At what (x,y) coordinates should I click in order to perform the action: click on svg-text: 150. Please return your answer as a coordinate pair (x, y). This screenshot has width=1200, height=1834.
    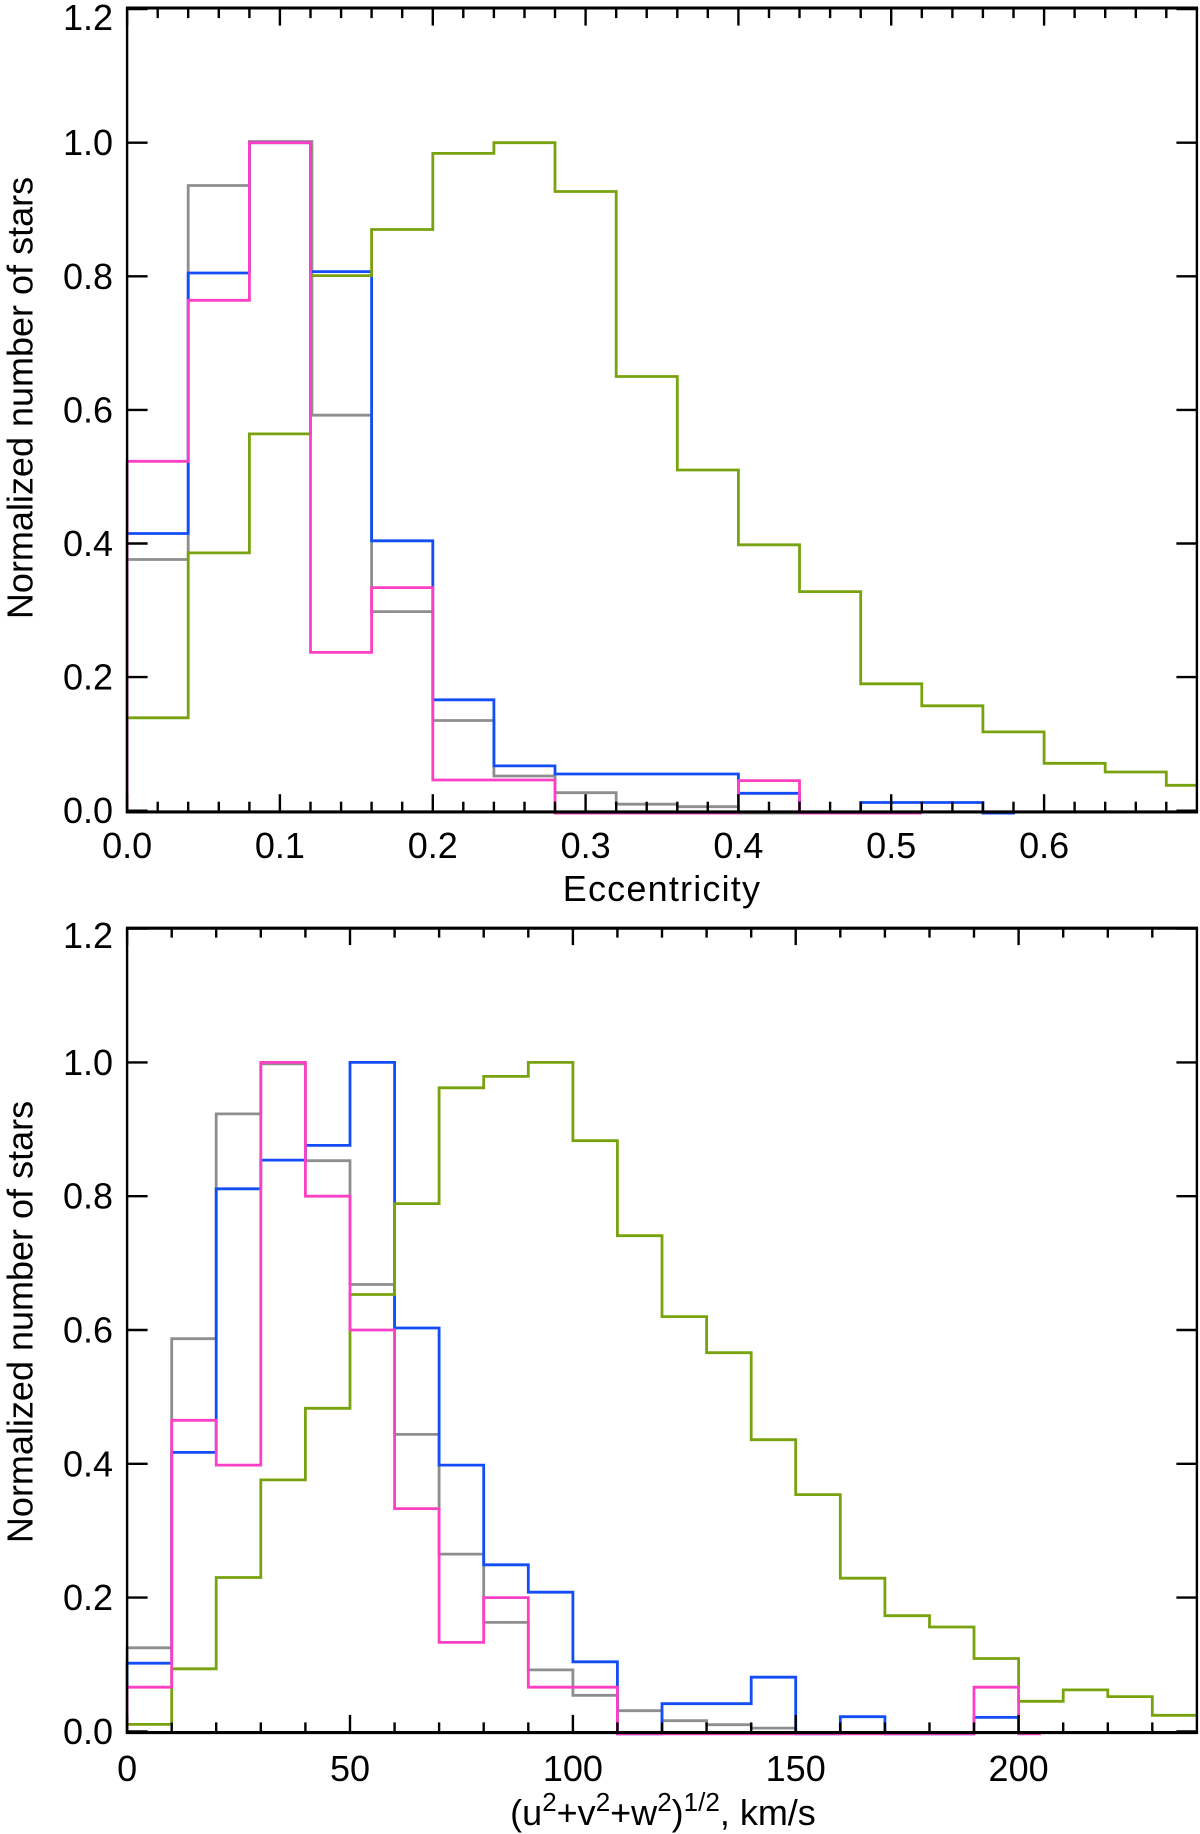
    Looking at the image, I should click on (796, 1768).